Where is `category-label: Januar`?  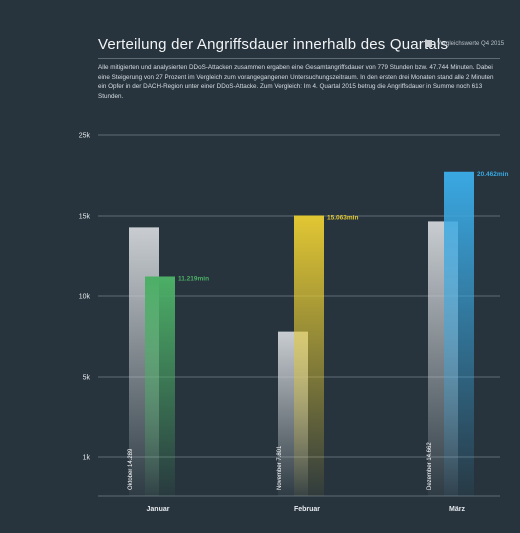 category-label: Januar is located at coordinates (158, 509).